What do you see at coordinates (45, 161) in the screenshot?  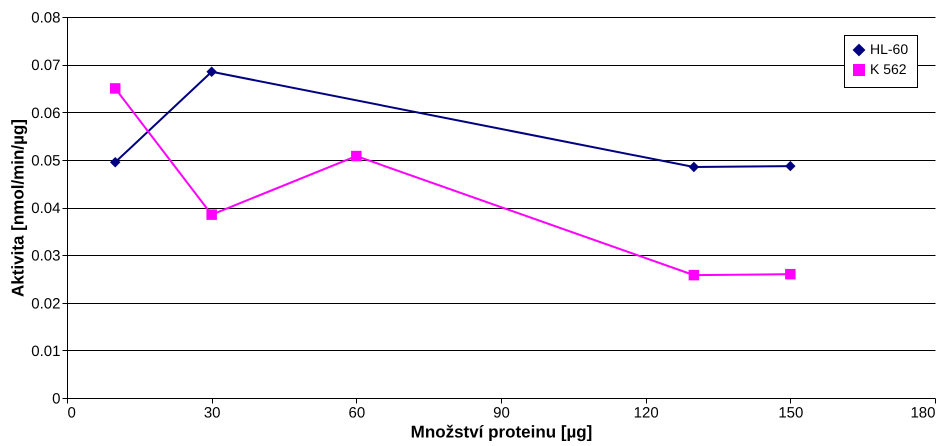 I see `y-tick-label: 0.05` at bounding box center [45, 161].